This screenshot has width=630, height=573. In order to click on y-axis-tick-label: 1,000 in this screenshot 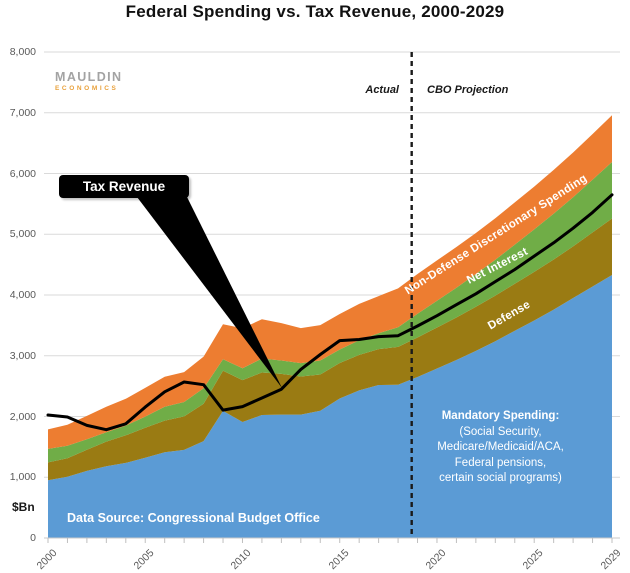, I will do `click(22, 477)`.